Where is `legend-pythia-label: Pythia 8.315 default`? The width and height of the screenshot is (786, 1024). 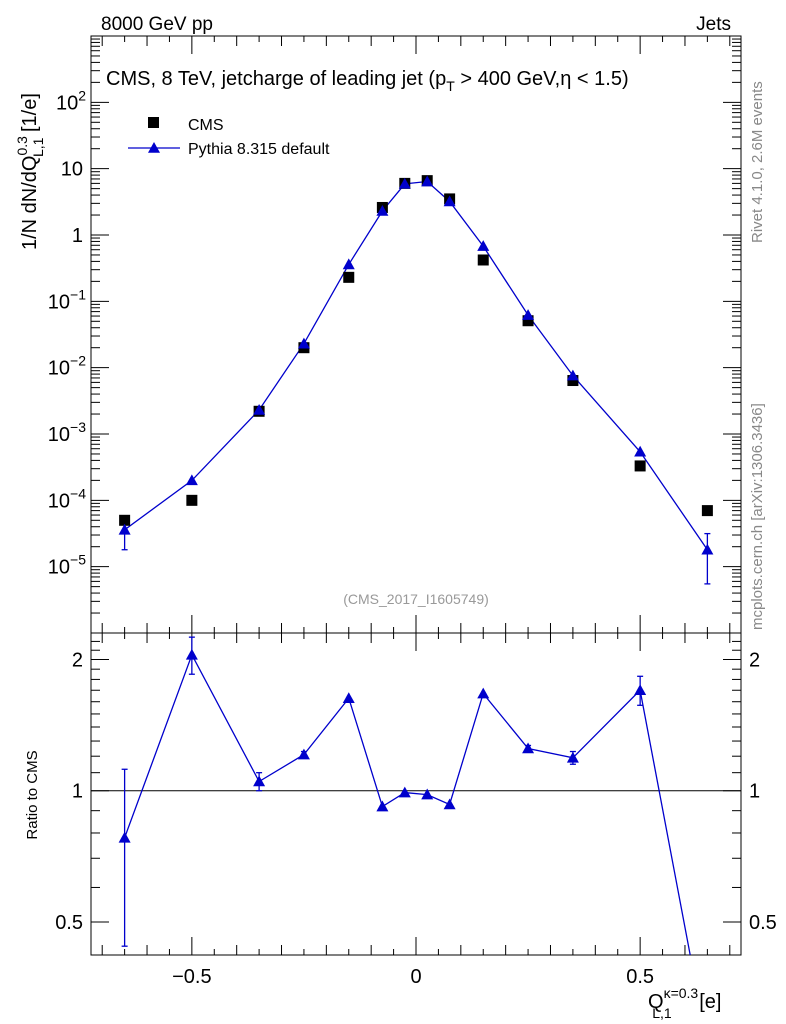
legend-pythia-label: Pythia 8.315 default is located at coordinates (259, 149).